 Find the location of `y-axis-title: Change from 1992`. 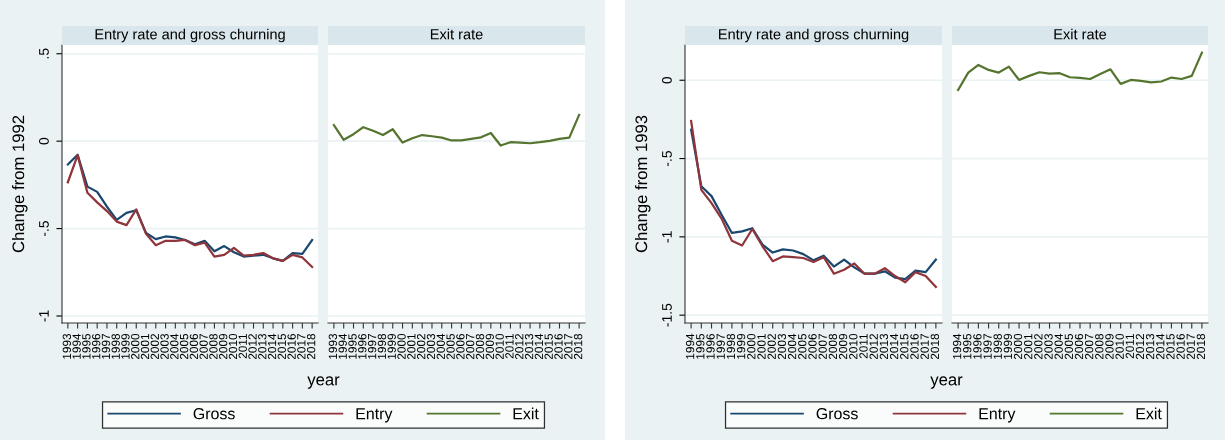

y-axis-title: Change from 1992 is located at coordinates (19, 184).